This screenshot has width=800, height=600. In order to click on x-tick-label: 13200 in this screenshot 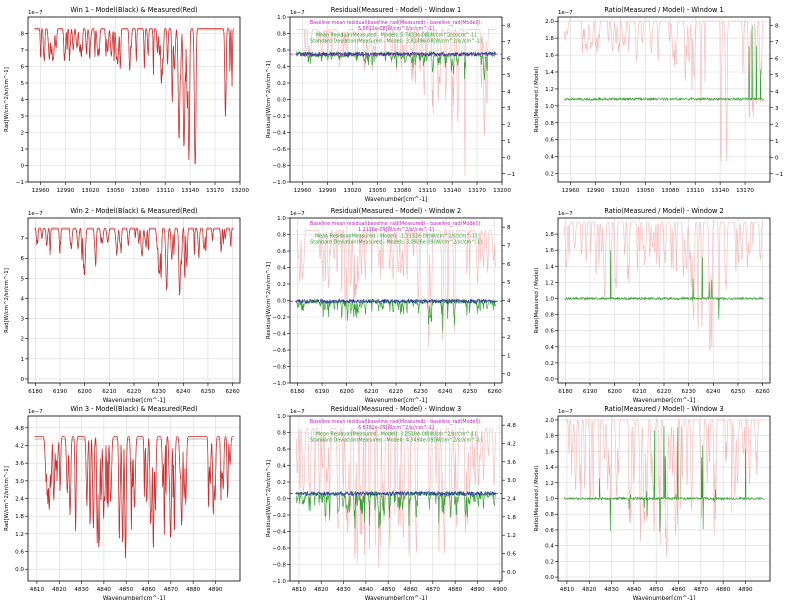, I will do `click(502, 191)`.